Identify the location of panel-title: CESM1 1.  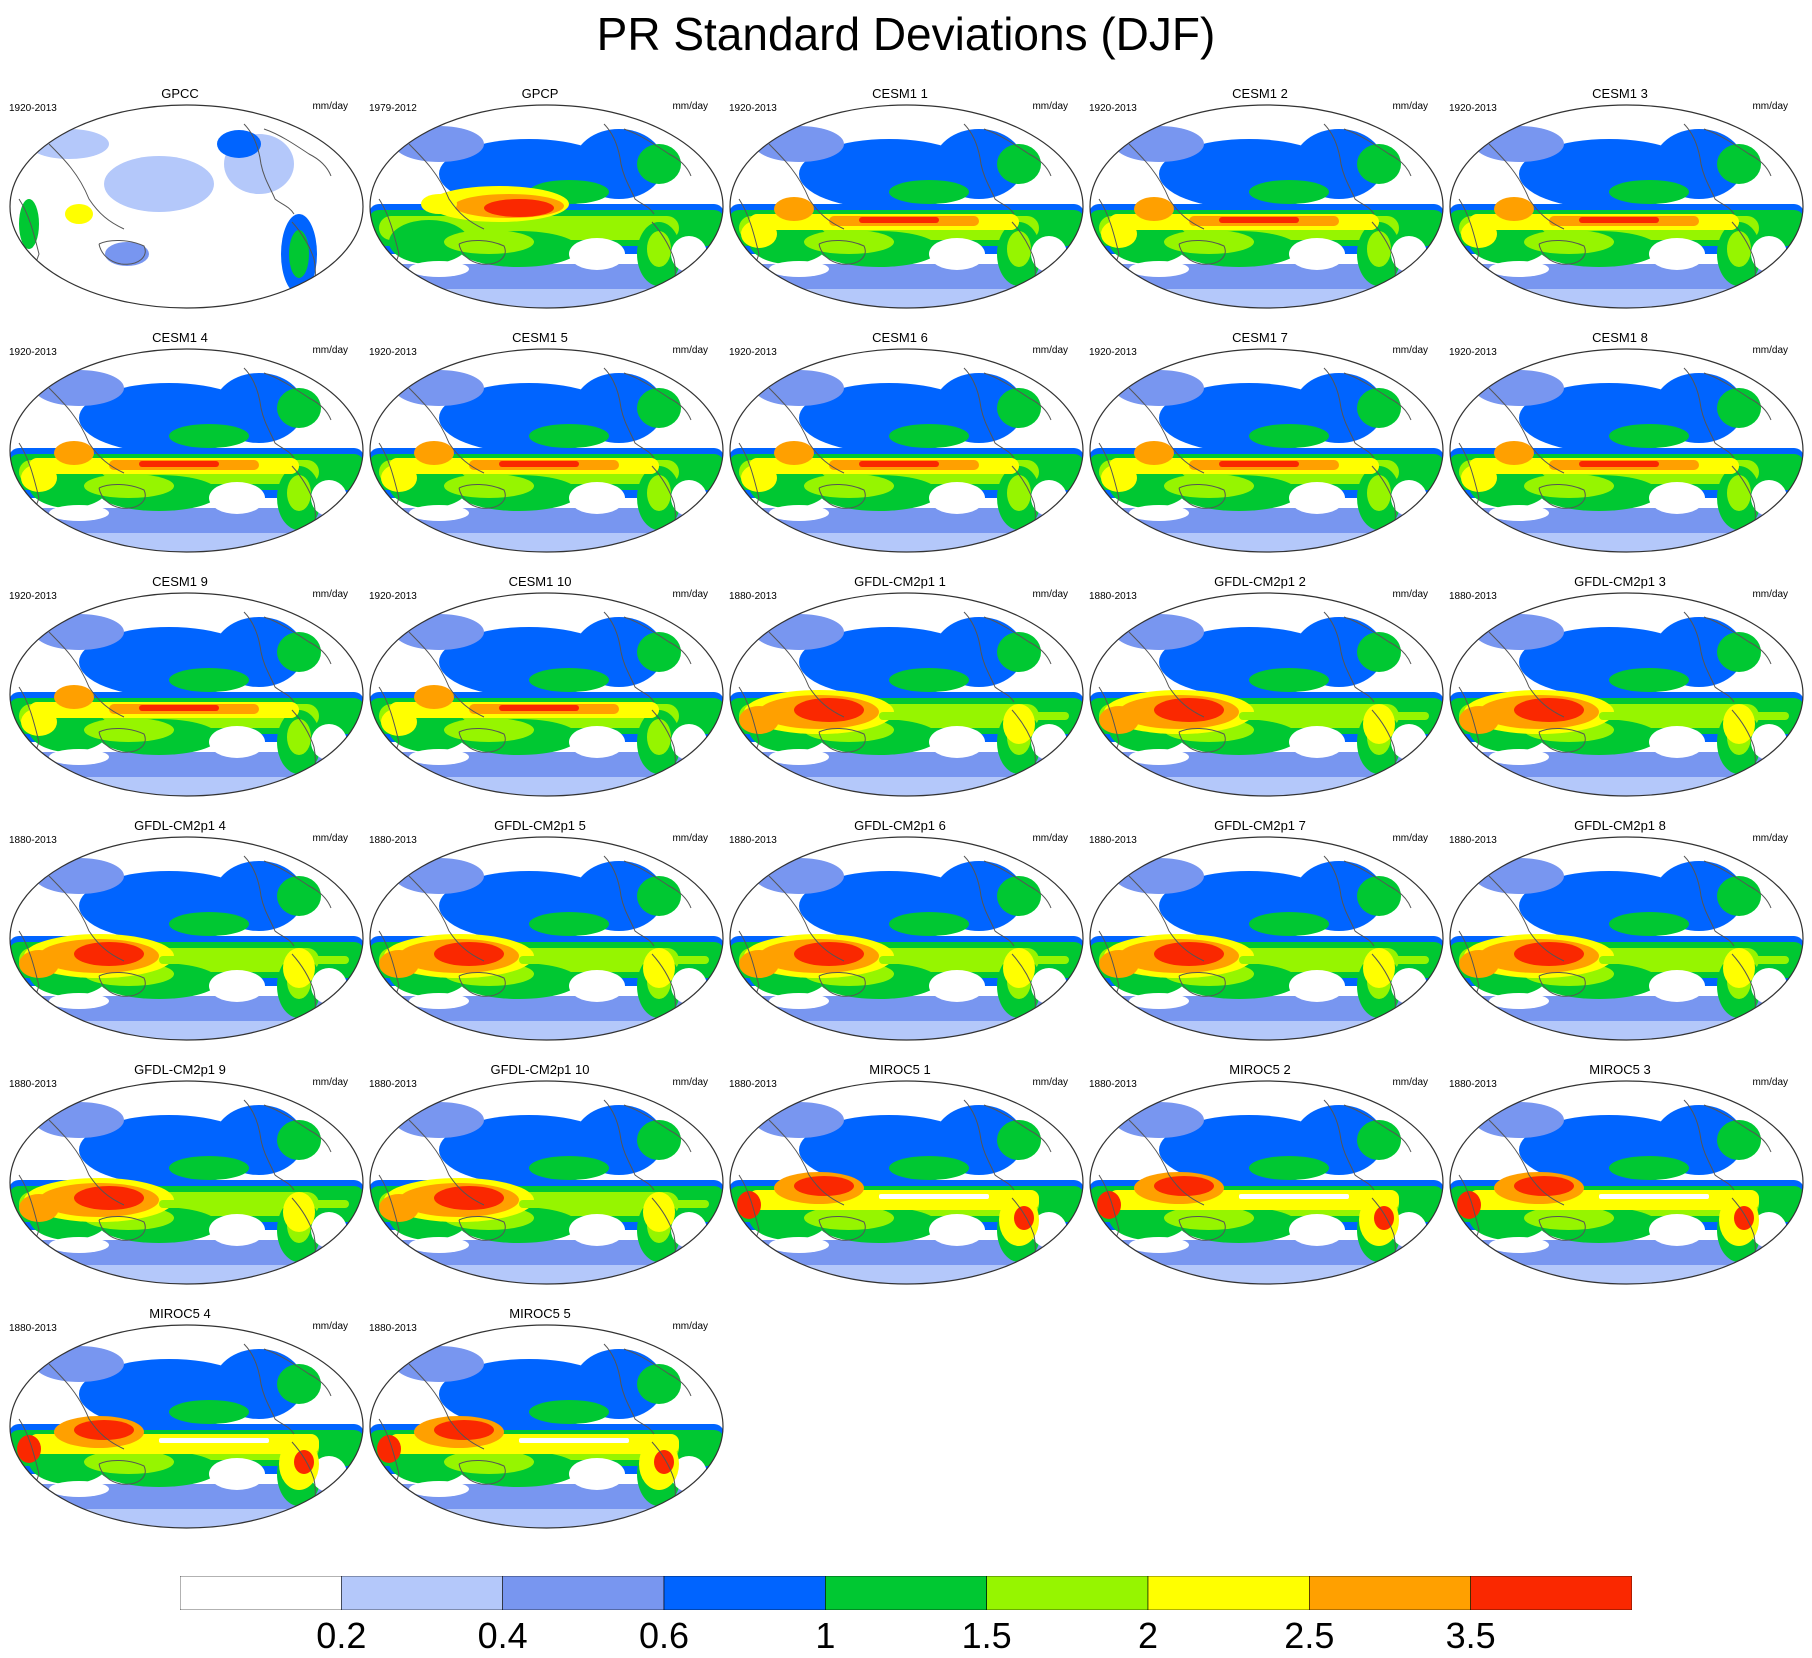
(900, 93).